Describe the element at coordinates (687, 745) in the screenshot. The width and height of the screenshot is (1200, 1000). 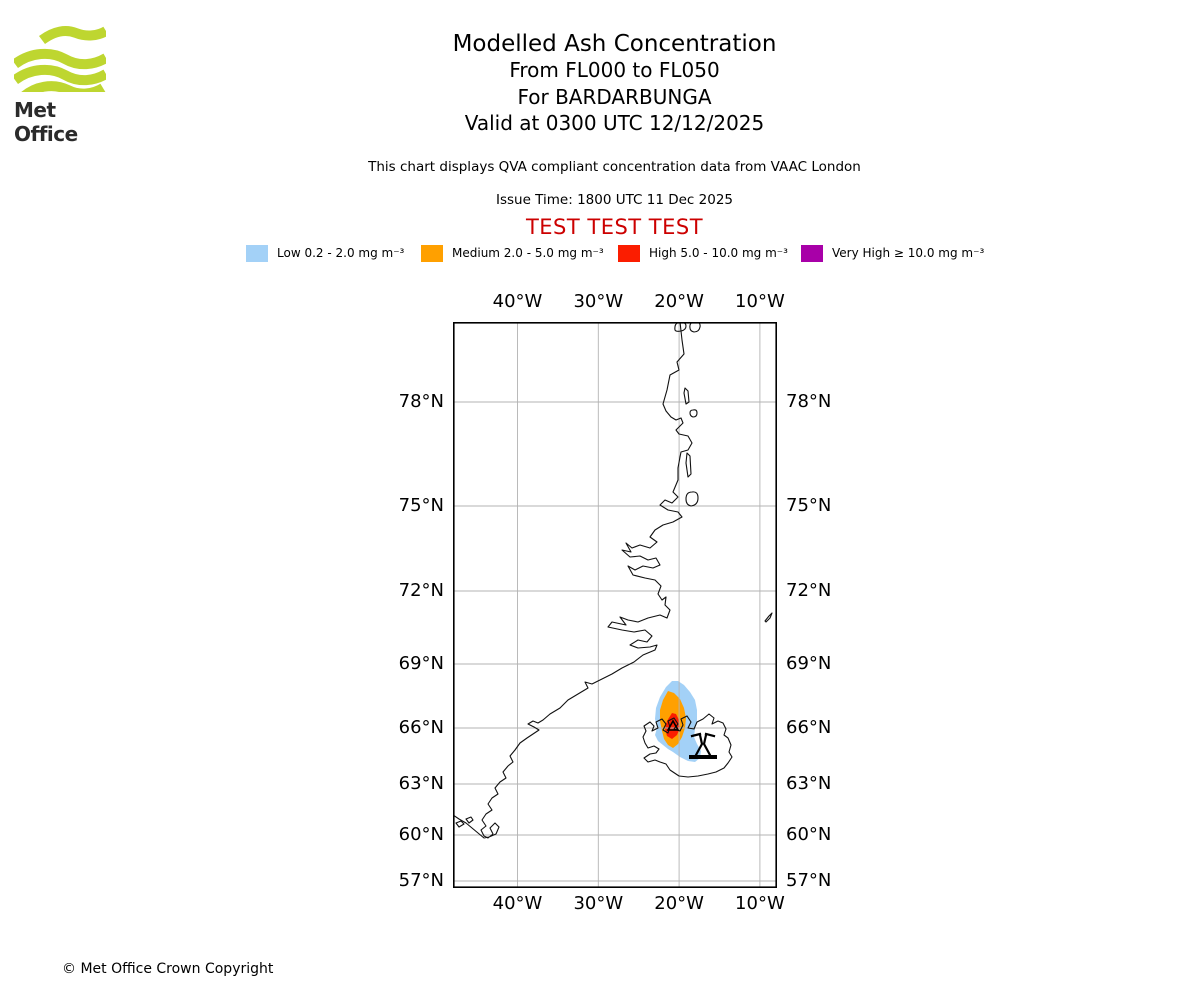
I see `iceland-coastline` at that location.